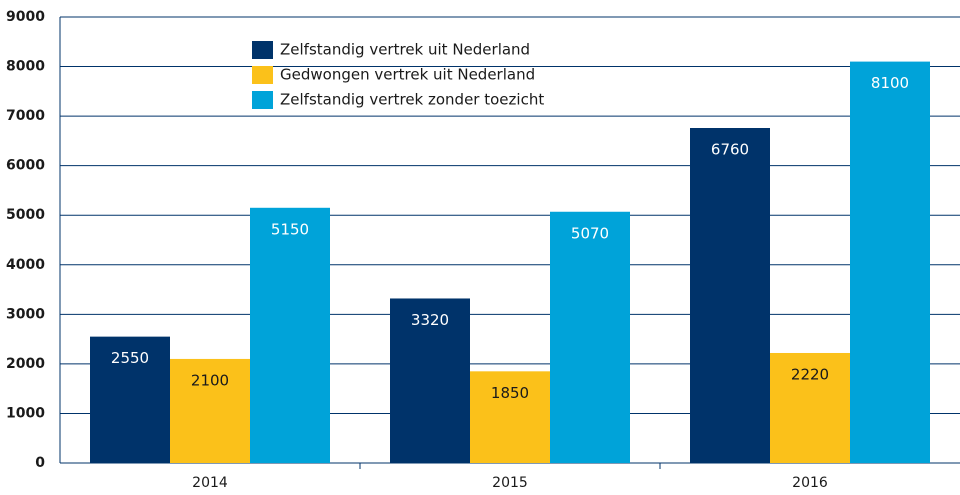 The image size is (960, 495). I want to click on y-tick-label: 0, so click(40, 463).